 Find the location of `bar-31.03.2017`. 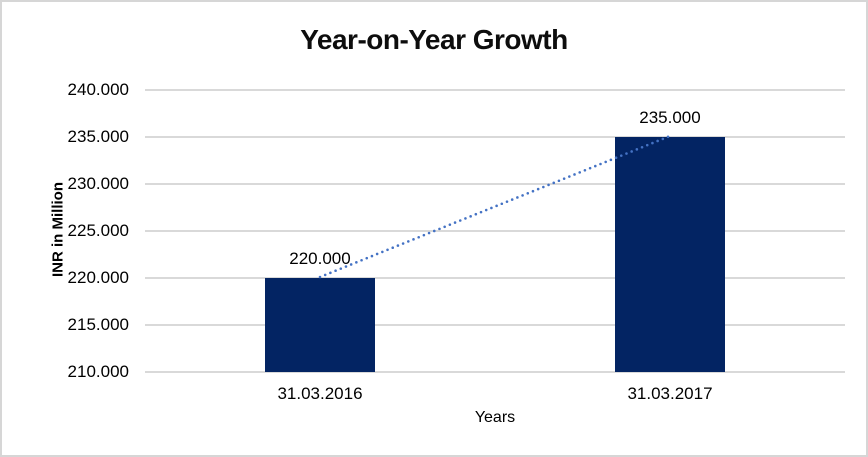

bar-31.03.2017 is located at coordinates (670, 254).